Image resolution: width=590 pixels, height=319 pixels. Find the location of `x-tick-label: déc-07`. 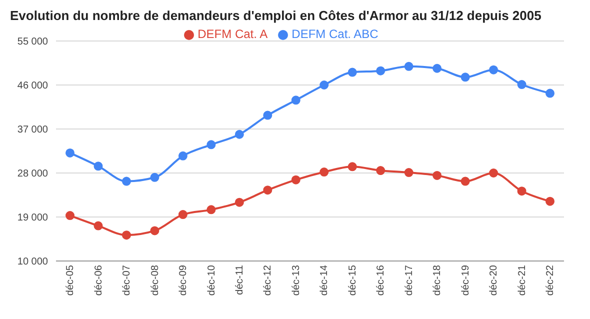

x-tick-label: déc-07 is located at coordinates (127, 280).